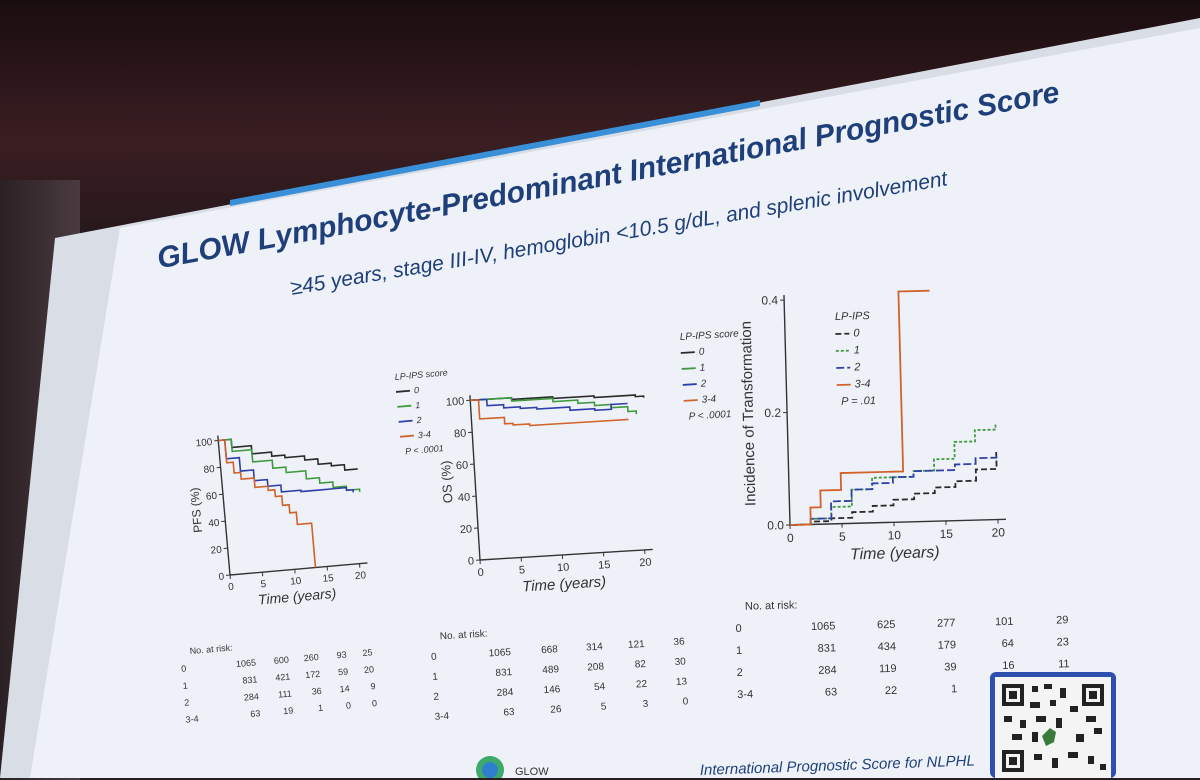 The width and height of the screenshot is (1200, 780). Describe the element at coordinates (600, 687) in the screenshot. I see `risk-cell: 54` at that location.